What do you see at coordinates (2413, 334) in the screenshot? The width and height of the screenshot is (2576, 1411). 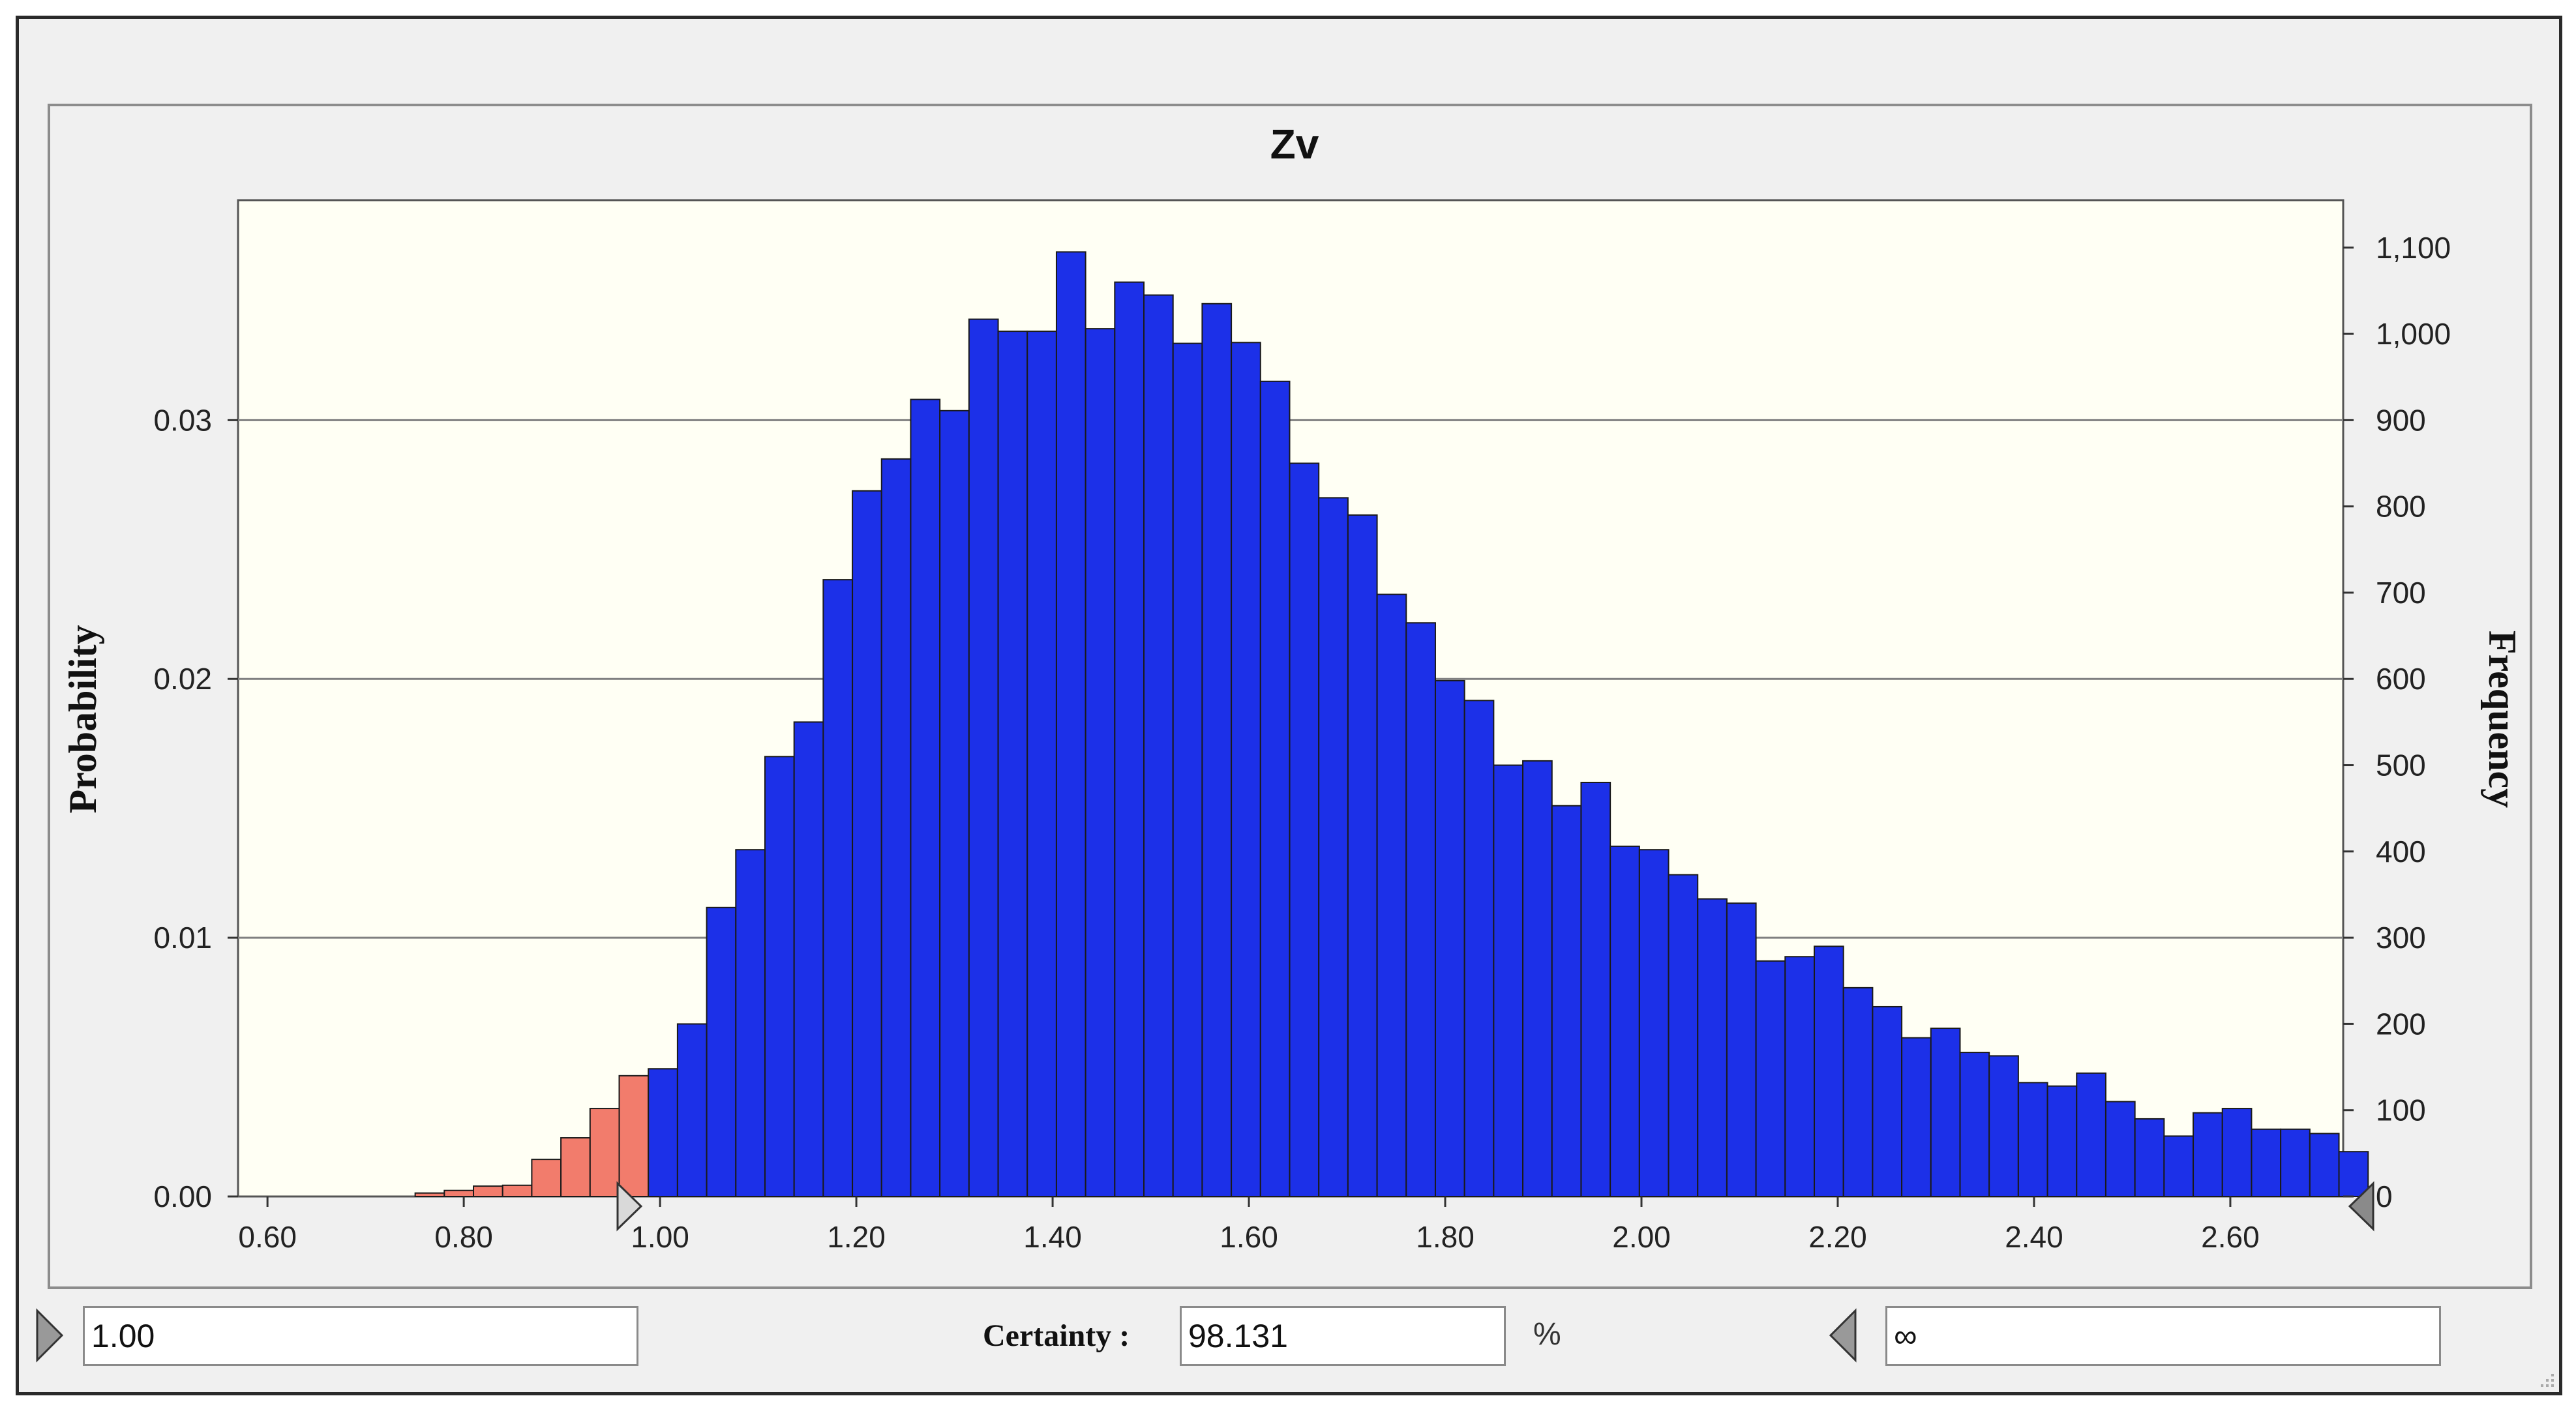 I see `y-tick-label-frequency: 1,000` at bounding box center [2413, 334].